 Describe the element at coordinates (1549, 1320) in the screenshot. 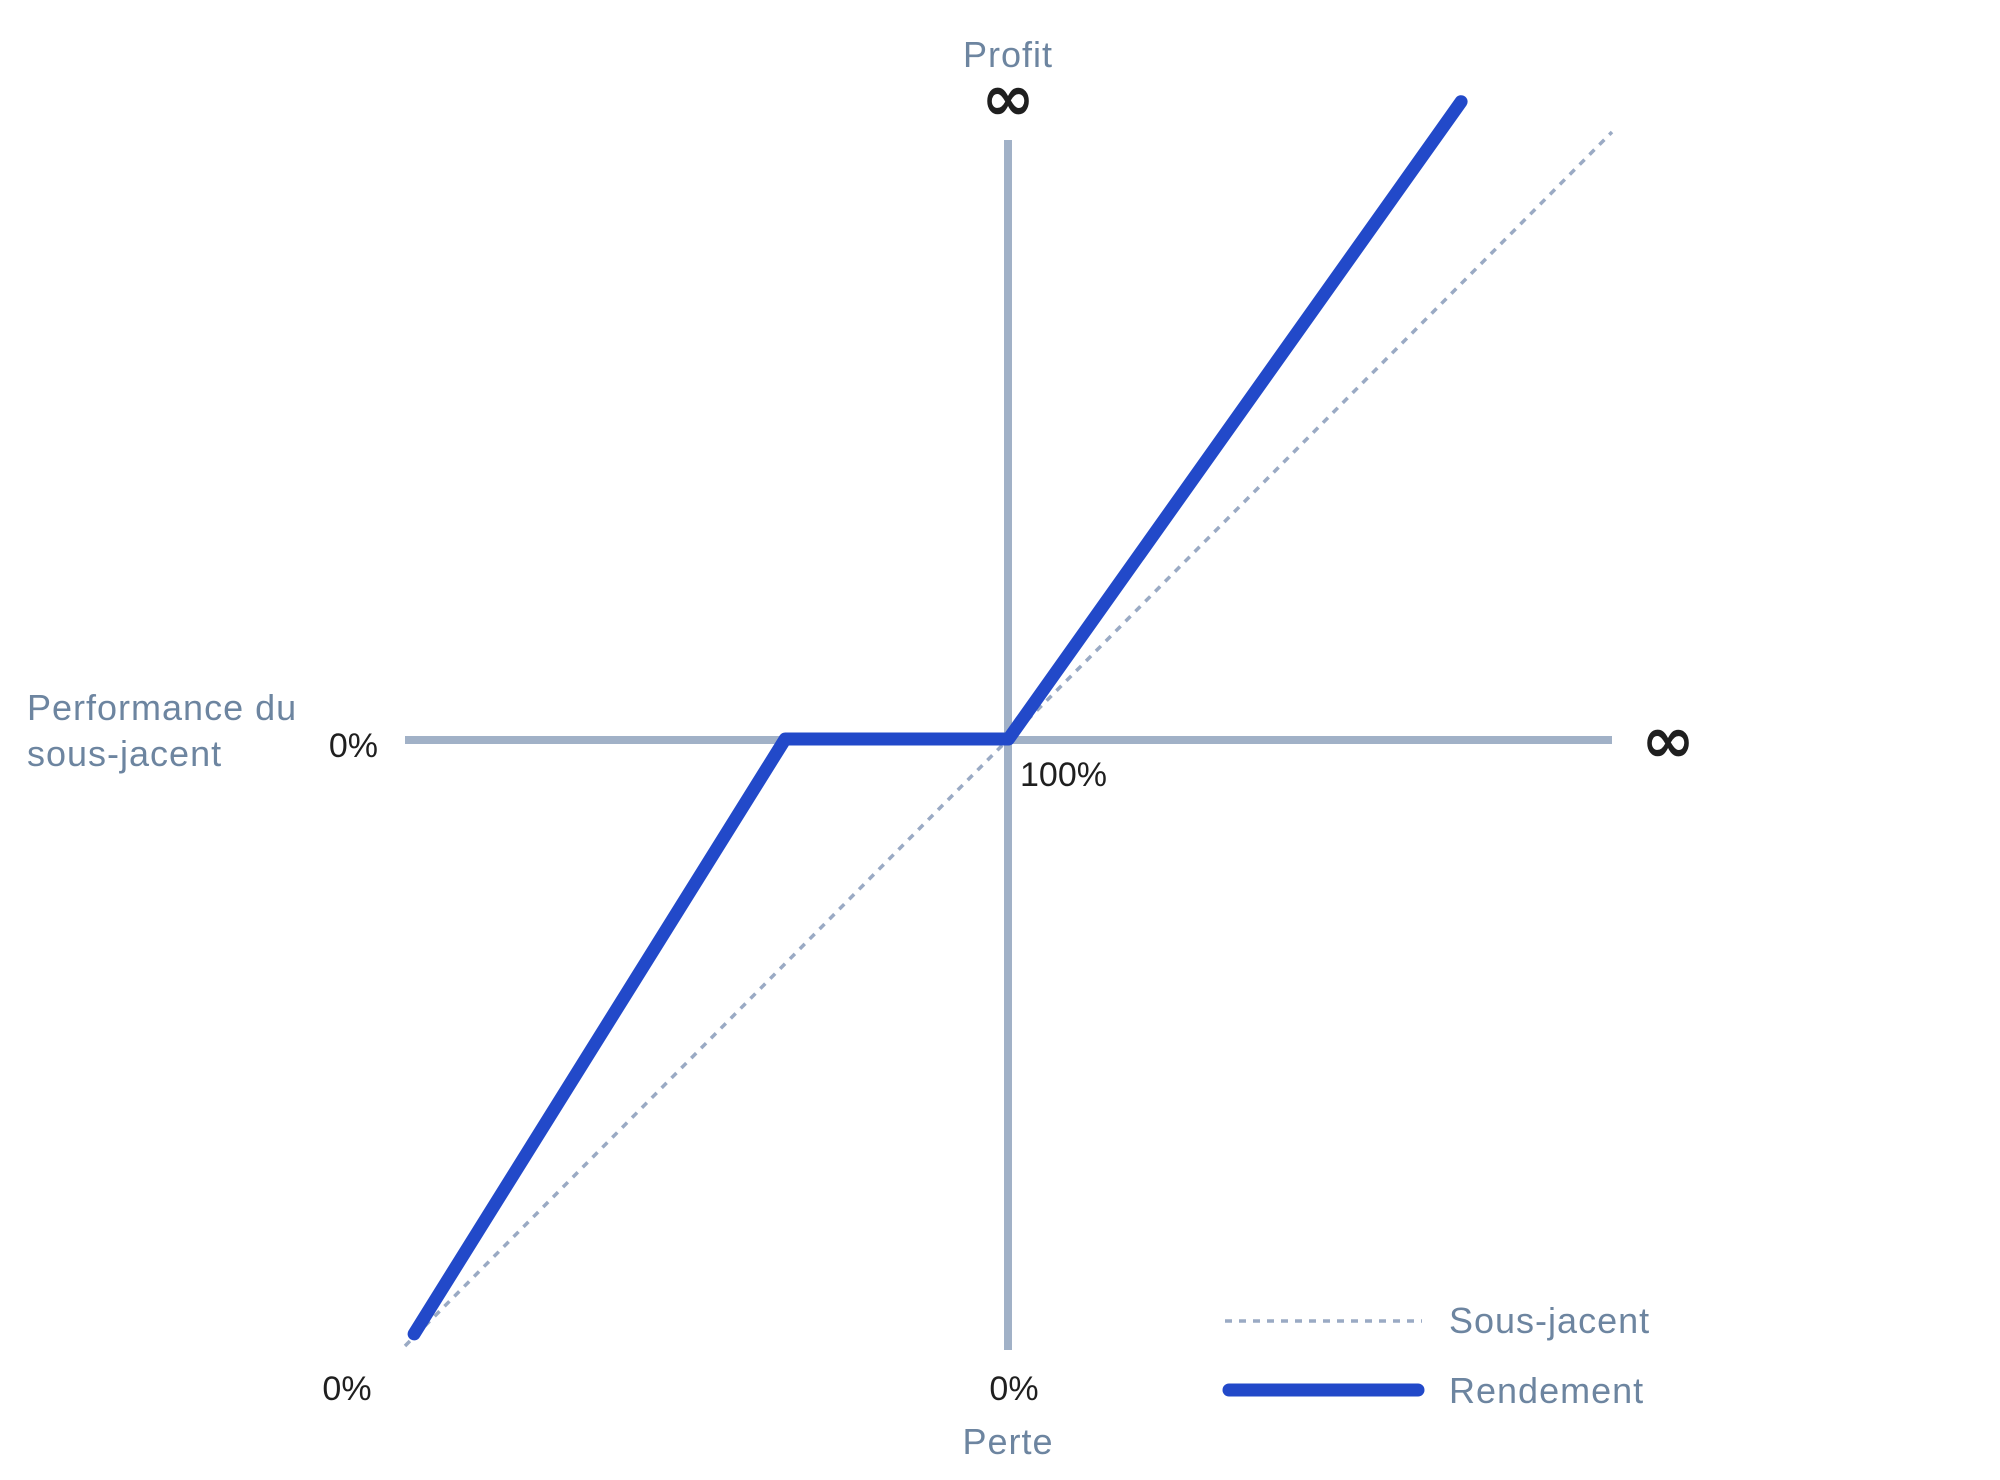

I see `legend-label-sous-jacent: Sous-jacent` at that location.